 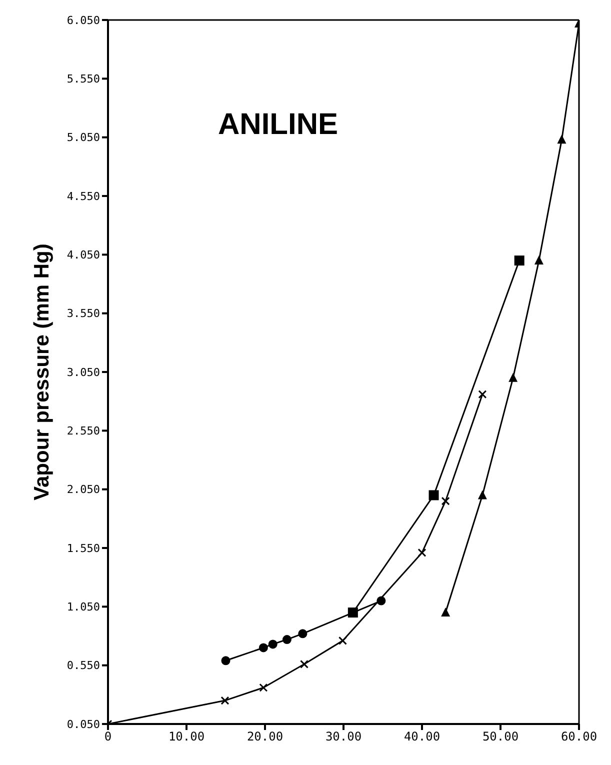 I want to click on y-tick-label: 0.550, so click(x=83, y=665).